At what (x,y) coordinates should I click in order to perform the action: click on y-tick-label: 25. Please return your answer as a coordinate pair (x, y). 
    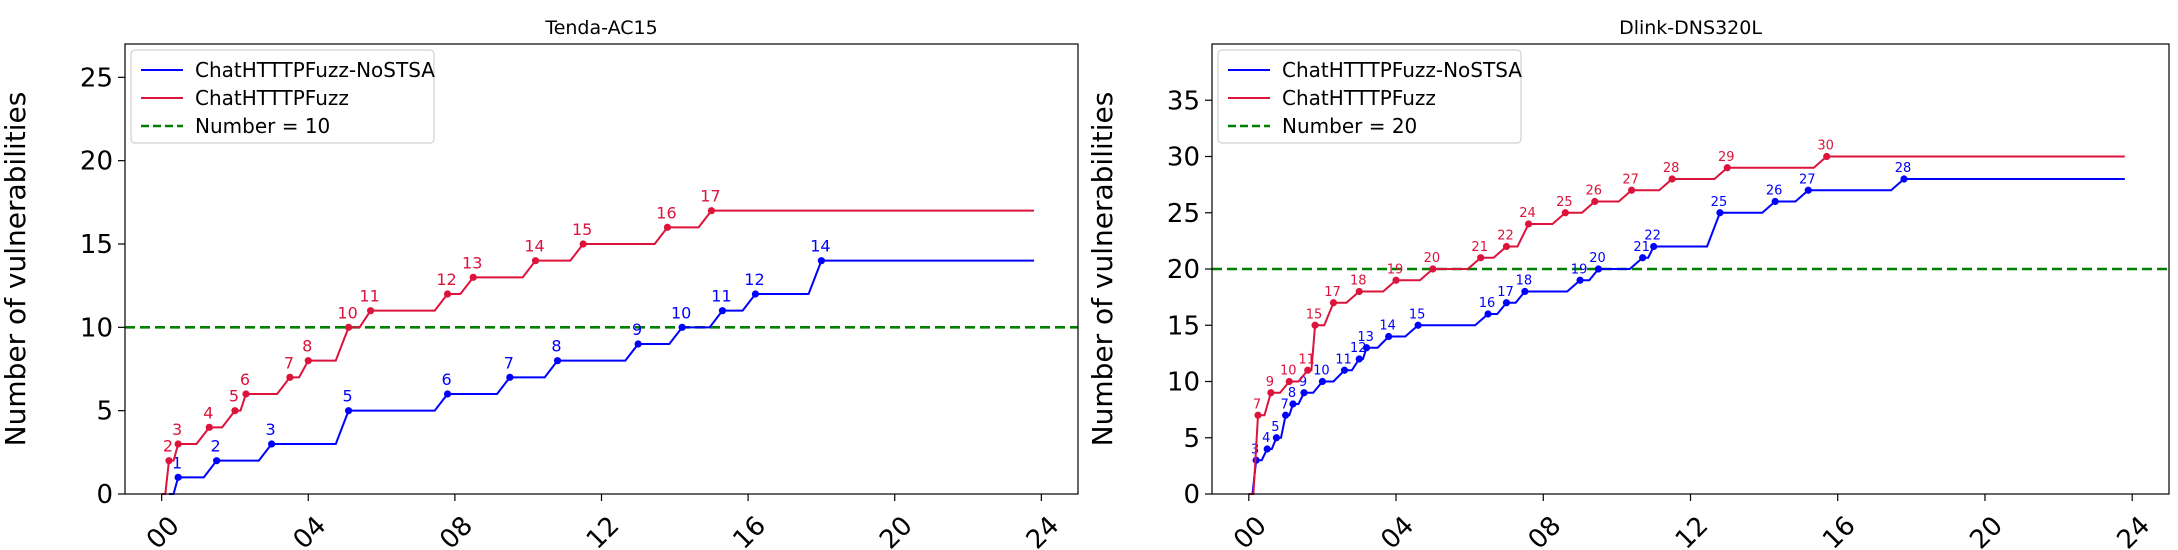
    Looking at the image, I should click on (96, 78).